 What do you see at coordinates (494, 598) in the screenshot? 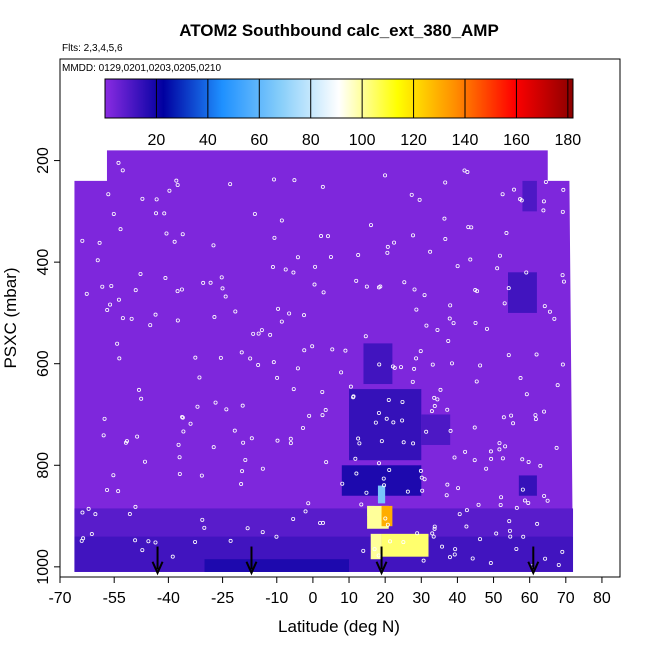
I see `x-tick-label: 50` at bounding box center [494, 598].